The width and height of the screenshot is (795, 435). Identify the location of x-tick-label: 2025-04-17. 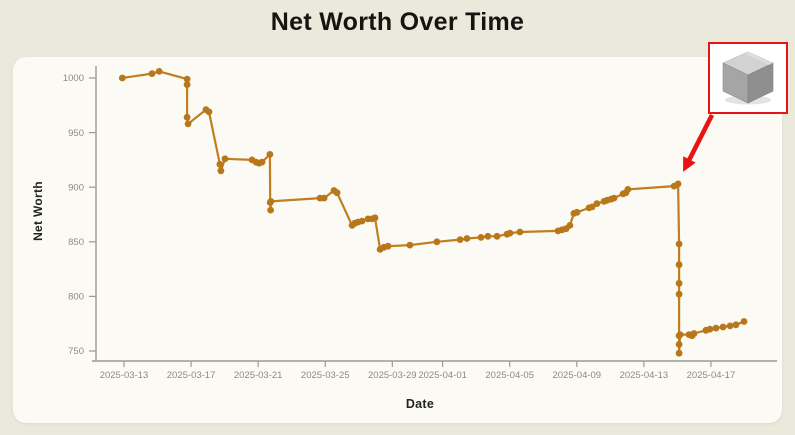
(711, 375).